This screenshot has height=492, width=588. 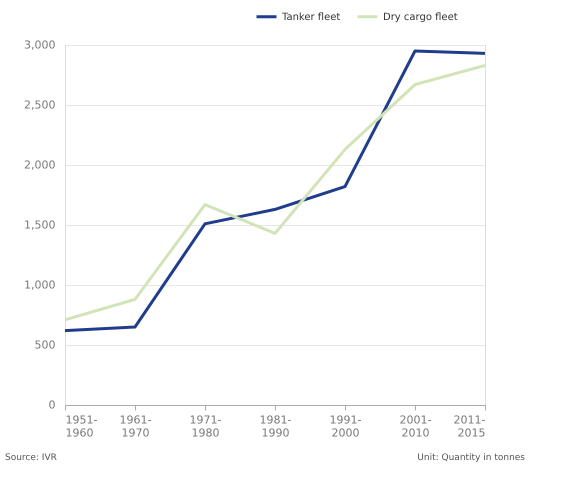 What do you see at coordinates (40, 225) in the screenshot?
I see `y-tick-label: 1,500` at bounding box center [40, 225].